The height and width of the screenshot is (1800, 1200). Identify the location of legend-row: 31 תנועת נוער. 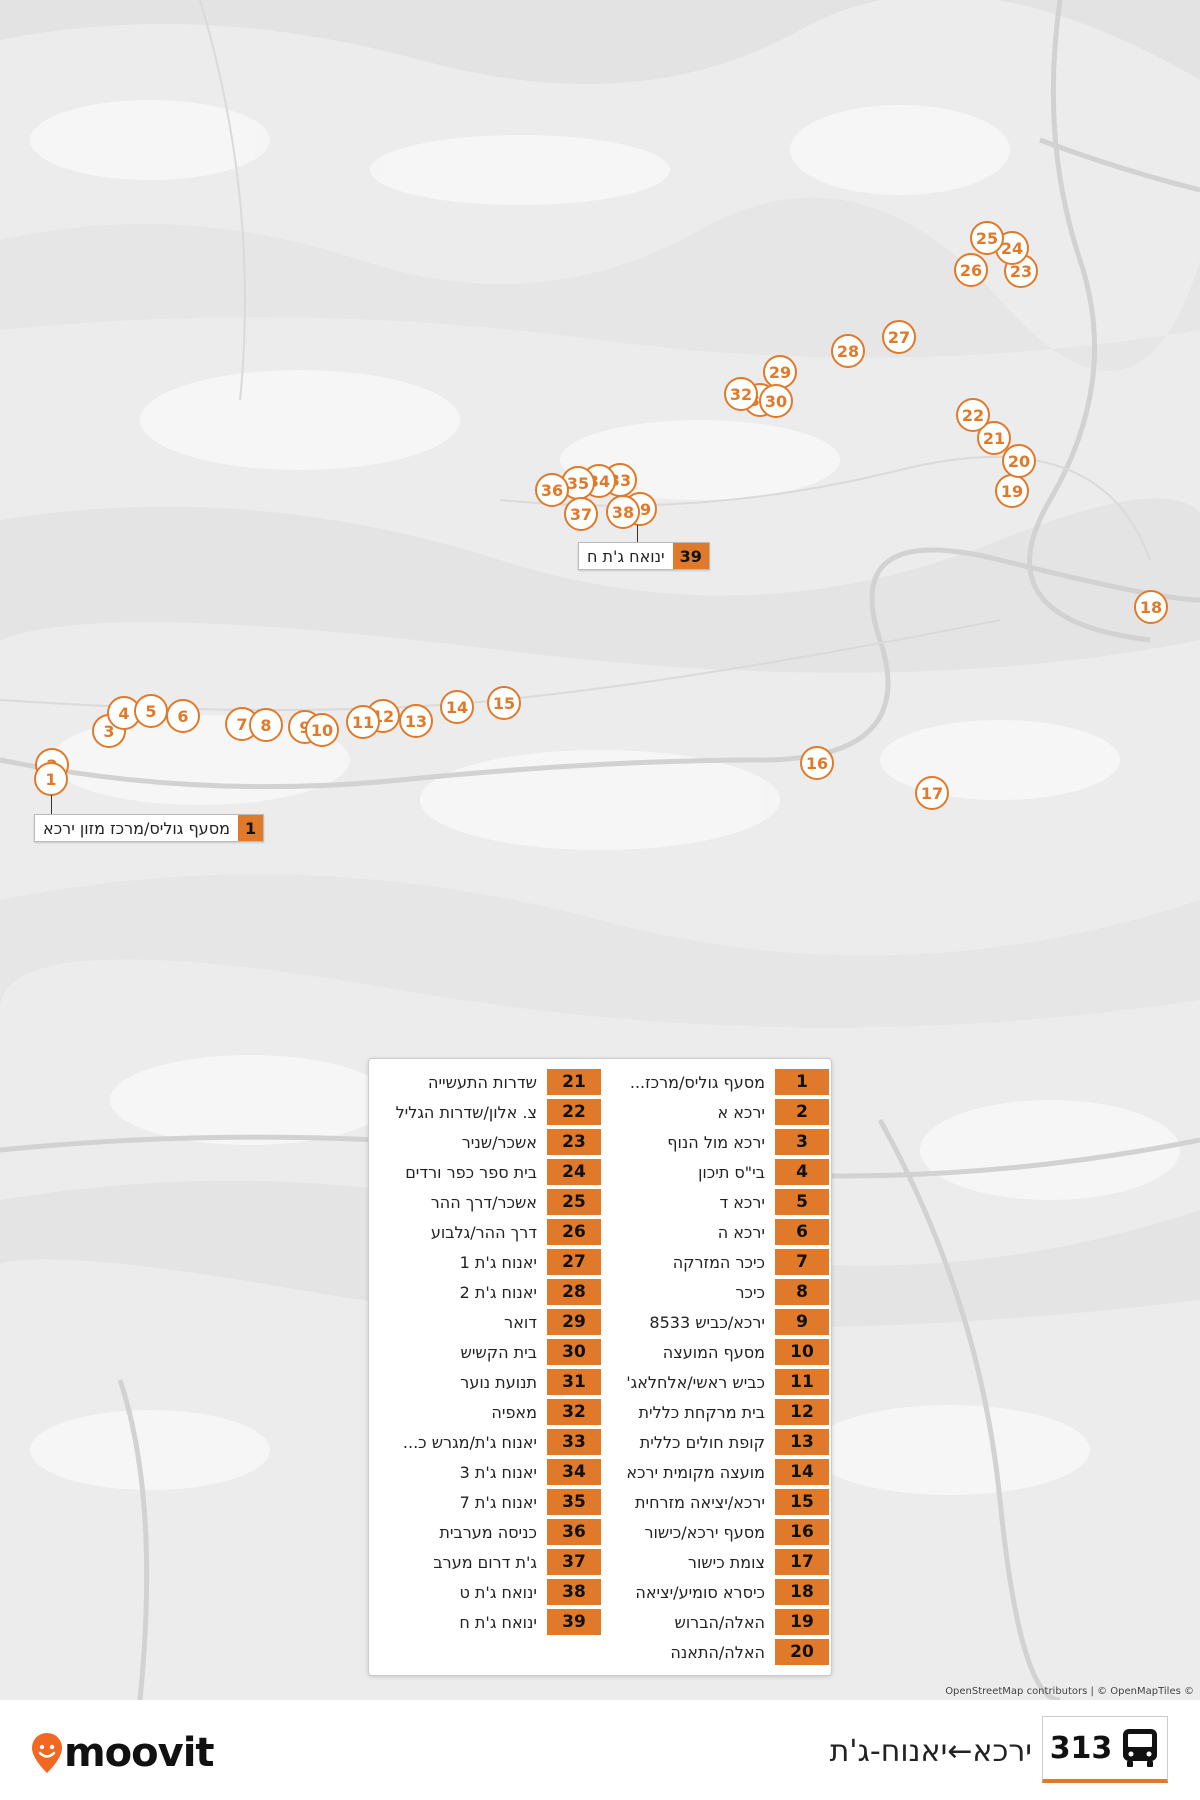
(489, 1382).